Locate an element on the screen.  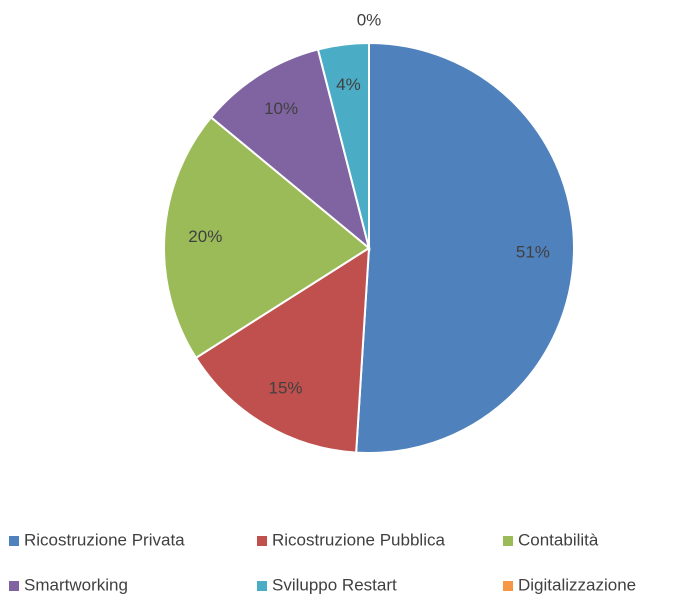
legend-label: Ricostruzione Privata is located at coordinates (104, 539).